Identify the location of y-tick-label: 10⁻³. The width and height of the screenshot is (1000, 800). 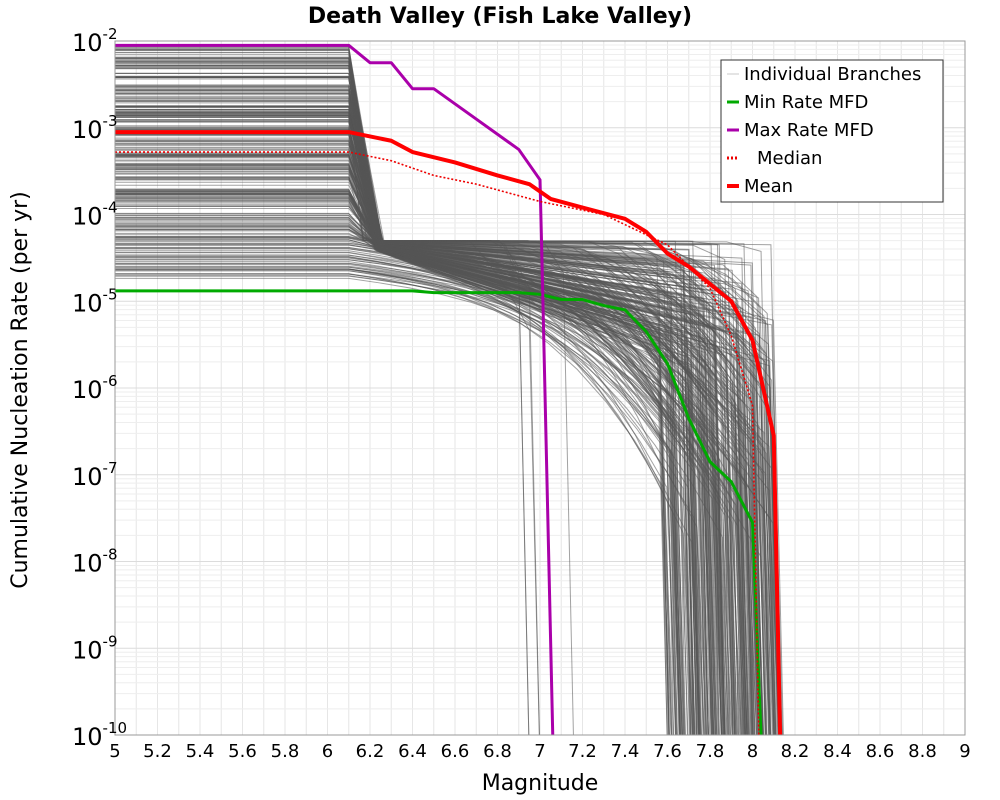
(95, 128).